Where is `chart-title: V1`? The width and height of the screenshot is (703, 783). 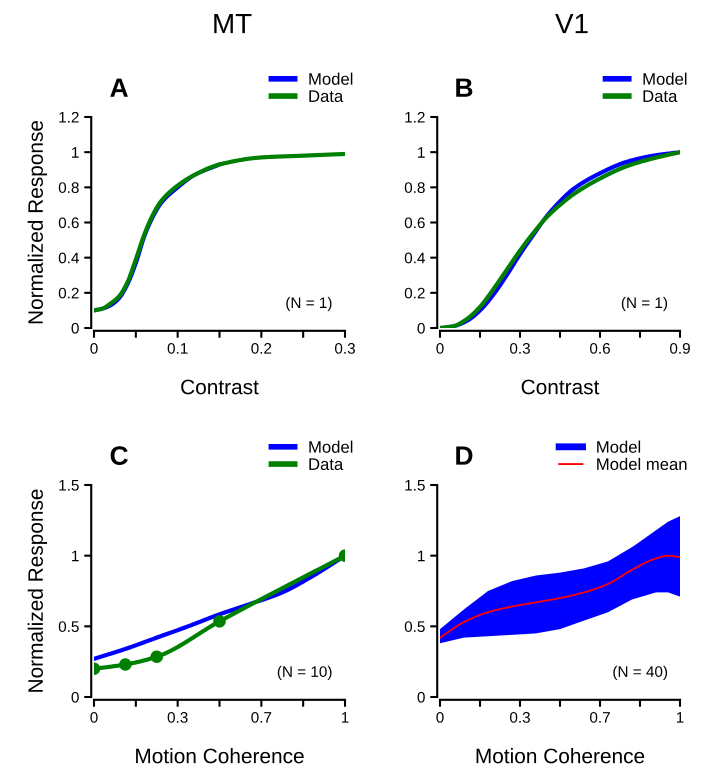 chart-title: V1 is located at coordinates (571, 24).